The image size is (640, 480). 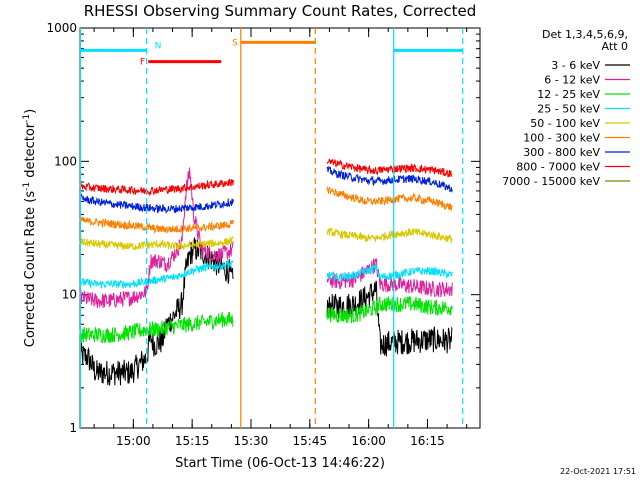 I want to click on series-line-1-seg1, so click(x=156, y=238).